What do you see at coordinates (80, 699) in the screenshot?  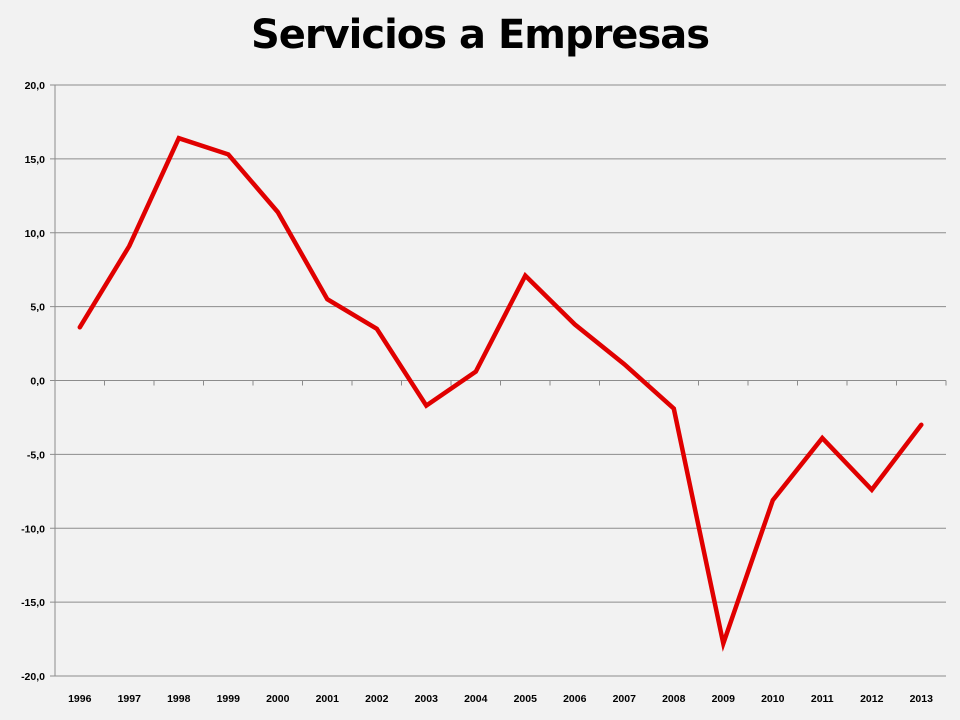 I see `x-tick-label: 1996` at bounding box center [80, 699].